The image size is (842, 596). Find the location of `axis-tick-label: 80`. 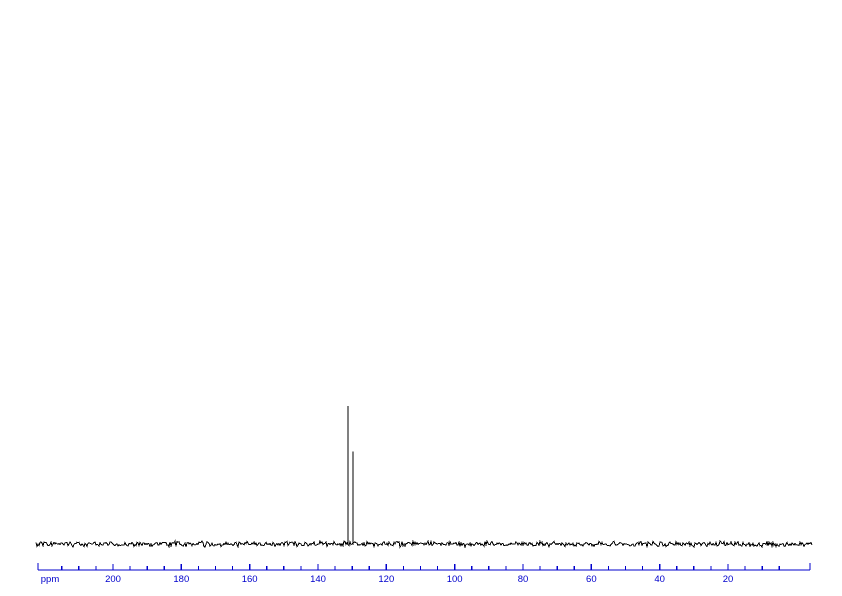

axis-tick-label: 80 is located at coordinates (523, 579).